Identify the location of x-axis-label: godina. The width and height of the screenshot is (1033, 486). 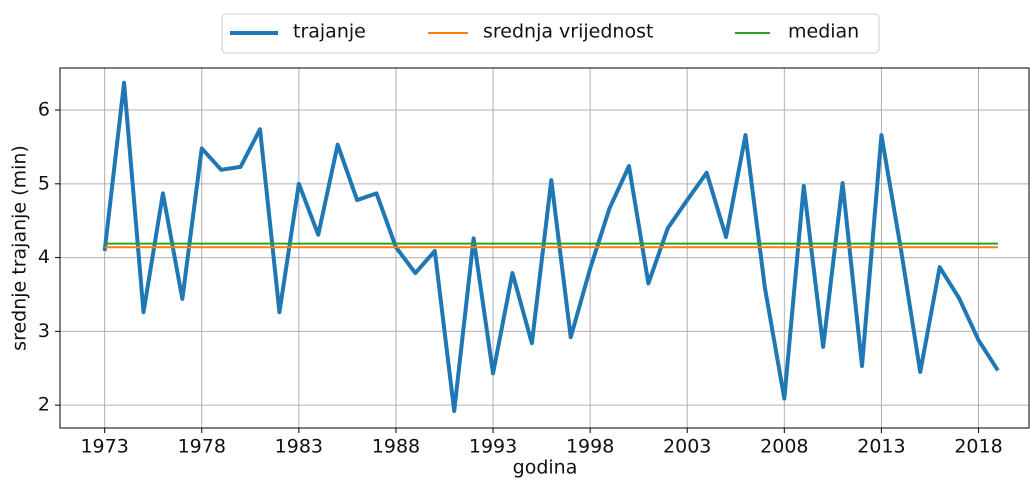
(545, 468).